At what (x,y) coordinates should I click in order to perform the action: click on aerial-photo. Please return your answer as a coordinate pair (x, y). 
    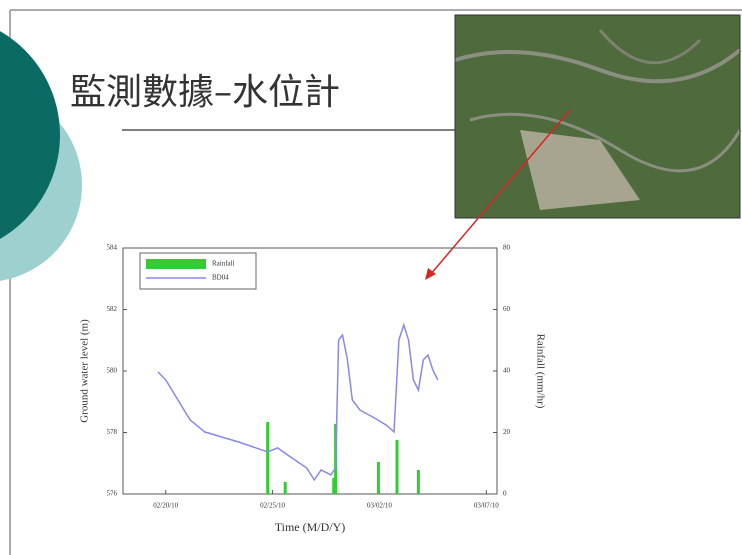
    Looking at the image, I should click on (598, 116).